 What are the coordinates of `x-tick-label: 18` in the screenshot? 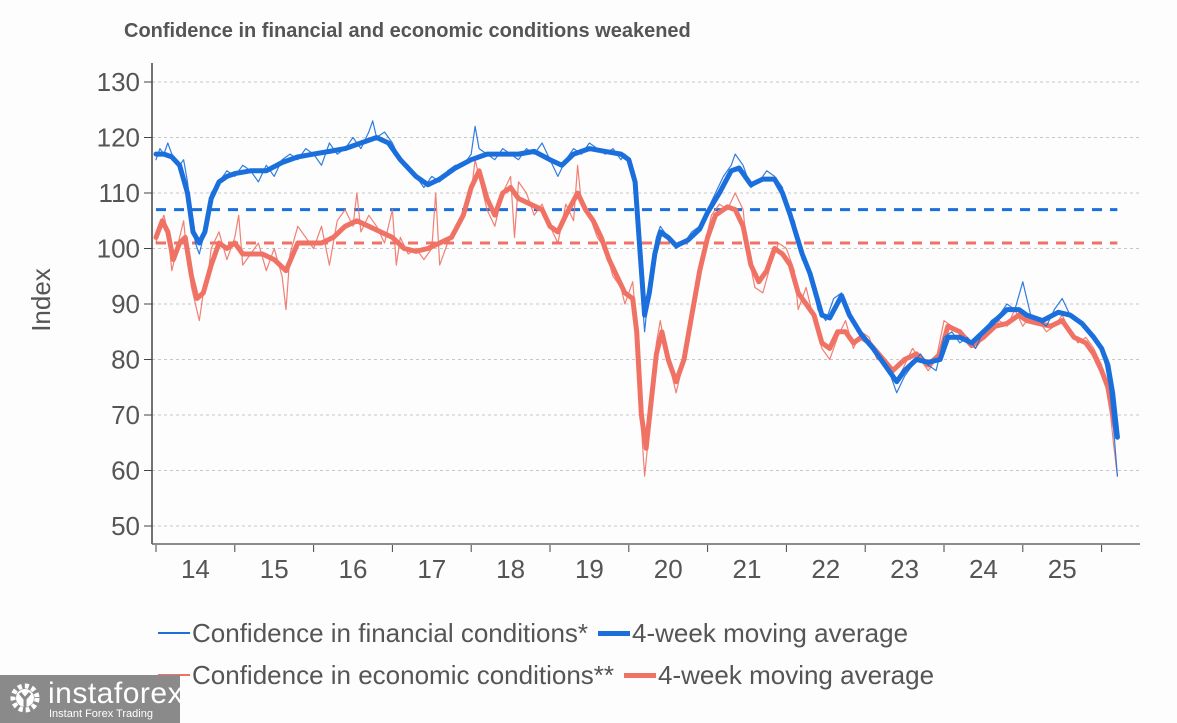 It's located at (510, 569).